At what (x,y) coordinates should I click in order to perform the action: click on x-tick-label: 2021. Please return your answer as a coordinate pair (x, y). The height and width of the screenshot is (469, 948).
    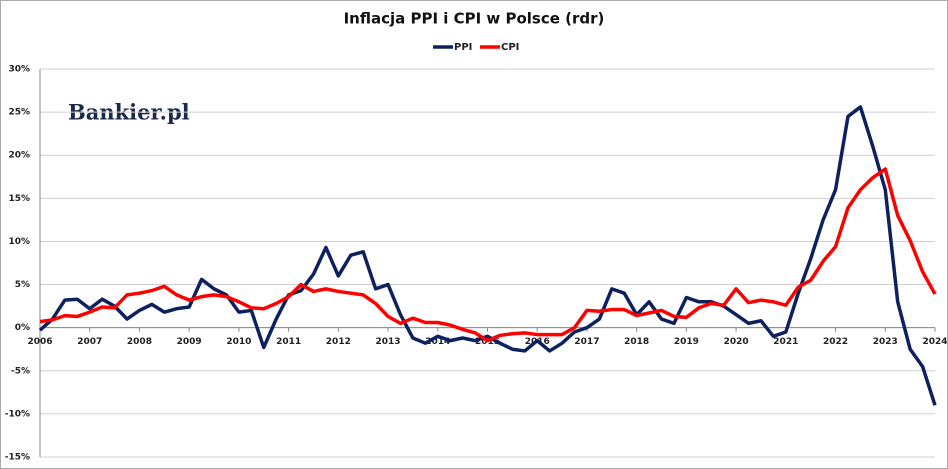
    Looking at the image, I should click on (785, 342).